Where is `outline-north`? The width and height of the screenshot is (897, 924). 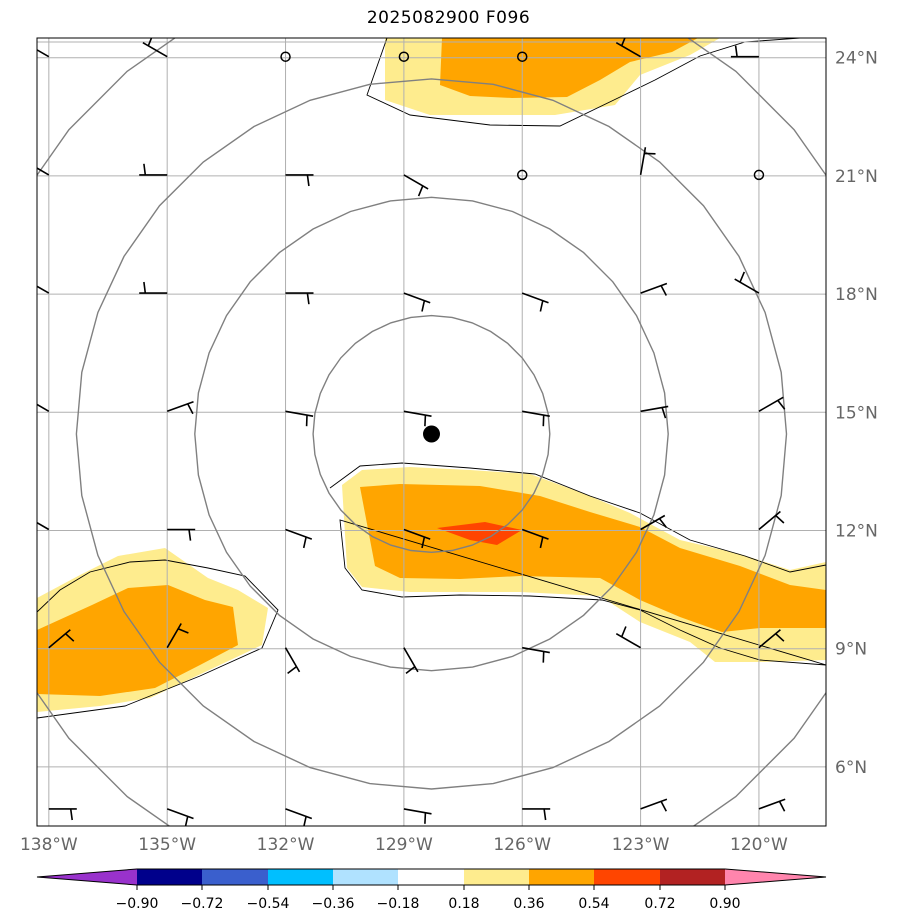 outline-north is located at coordinates (583, 82).